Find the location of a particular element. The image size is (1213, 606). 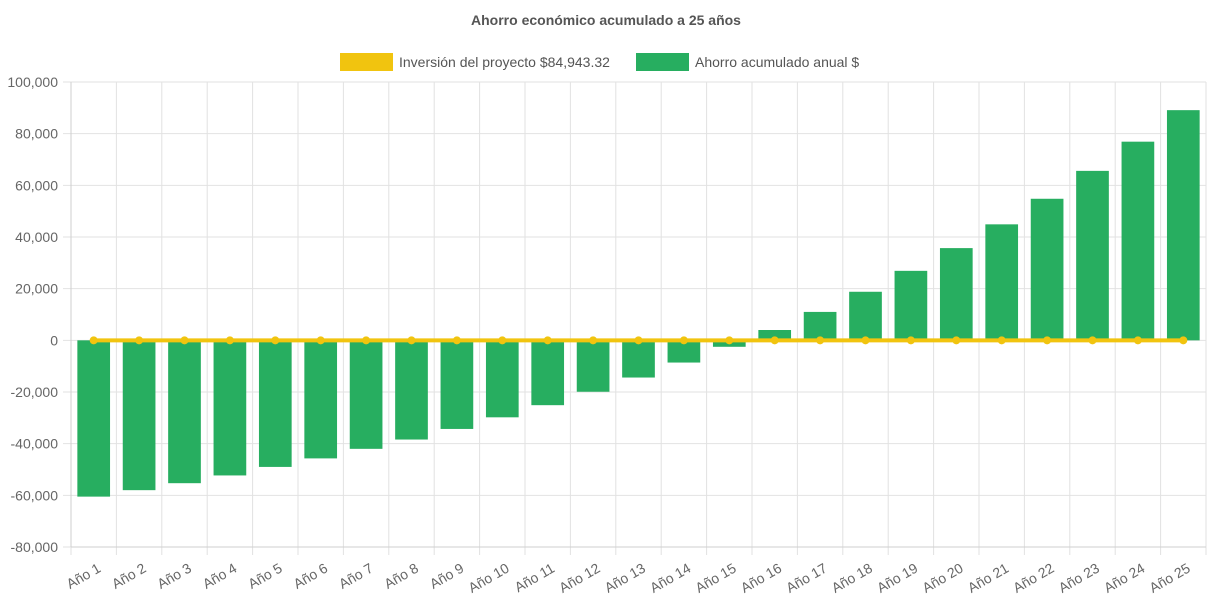

x-tick-label: Año 22 is located at coordinates (1033, 578).